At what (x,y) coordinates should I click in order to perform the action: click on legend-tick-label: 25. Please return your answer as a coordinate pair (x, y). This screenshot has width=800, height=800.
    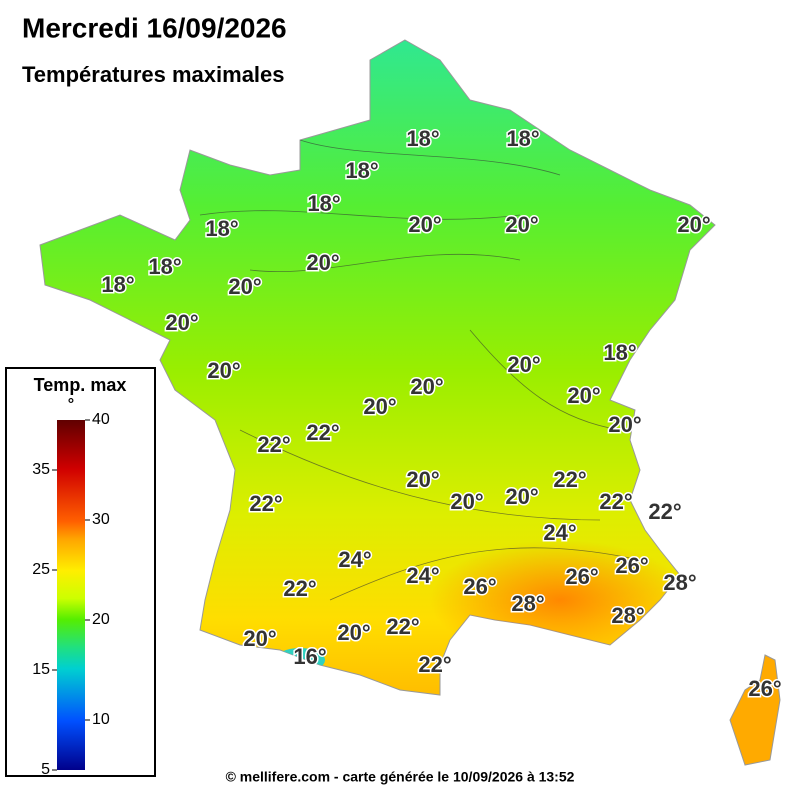
    Looking at the image, I should click on (41, 569).